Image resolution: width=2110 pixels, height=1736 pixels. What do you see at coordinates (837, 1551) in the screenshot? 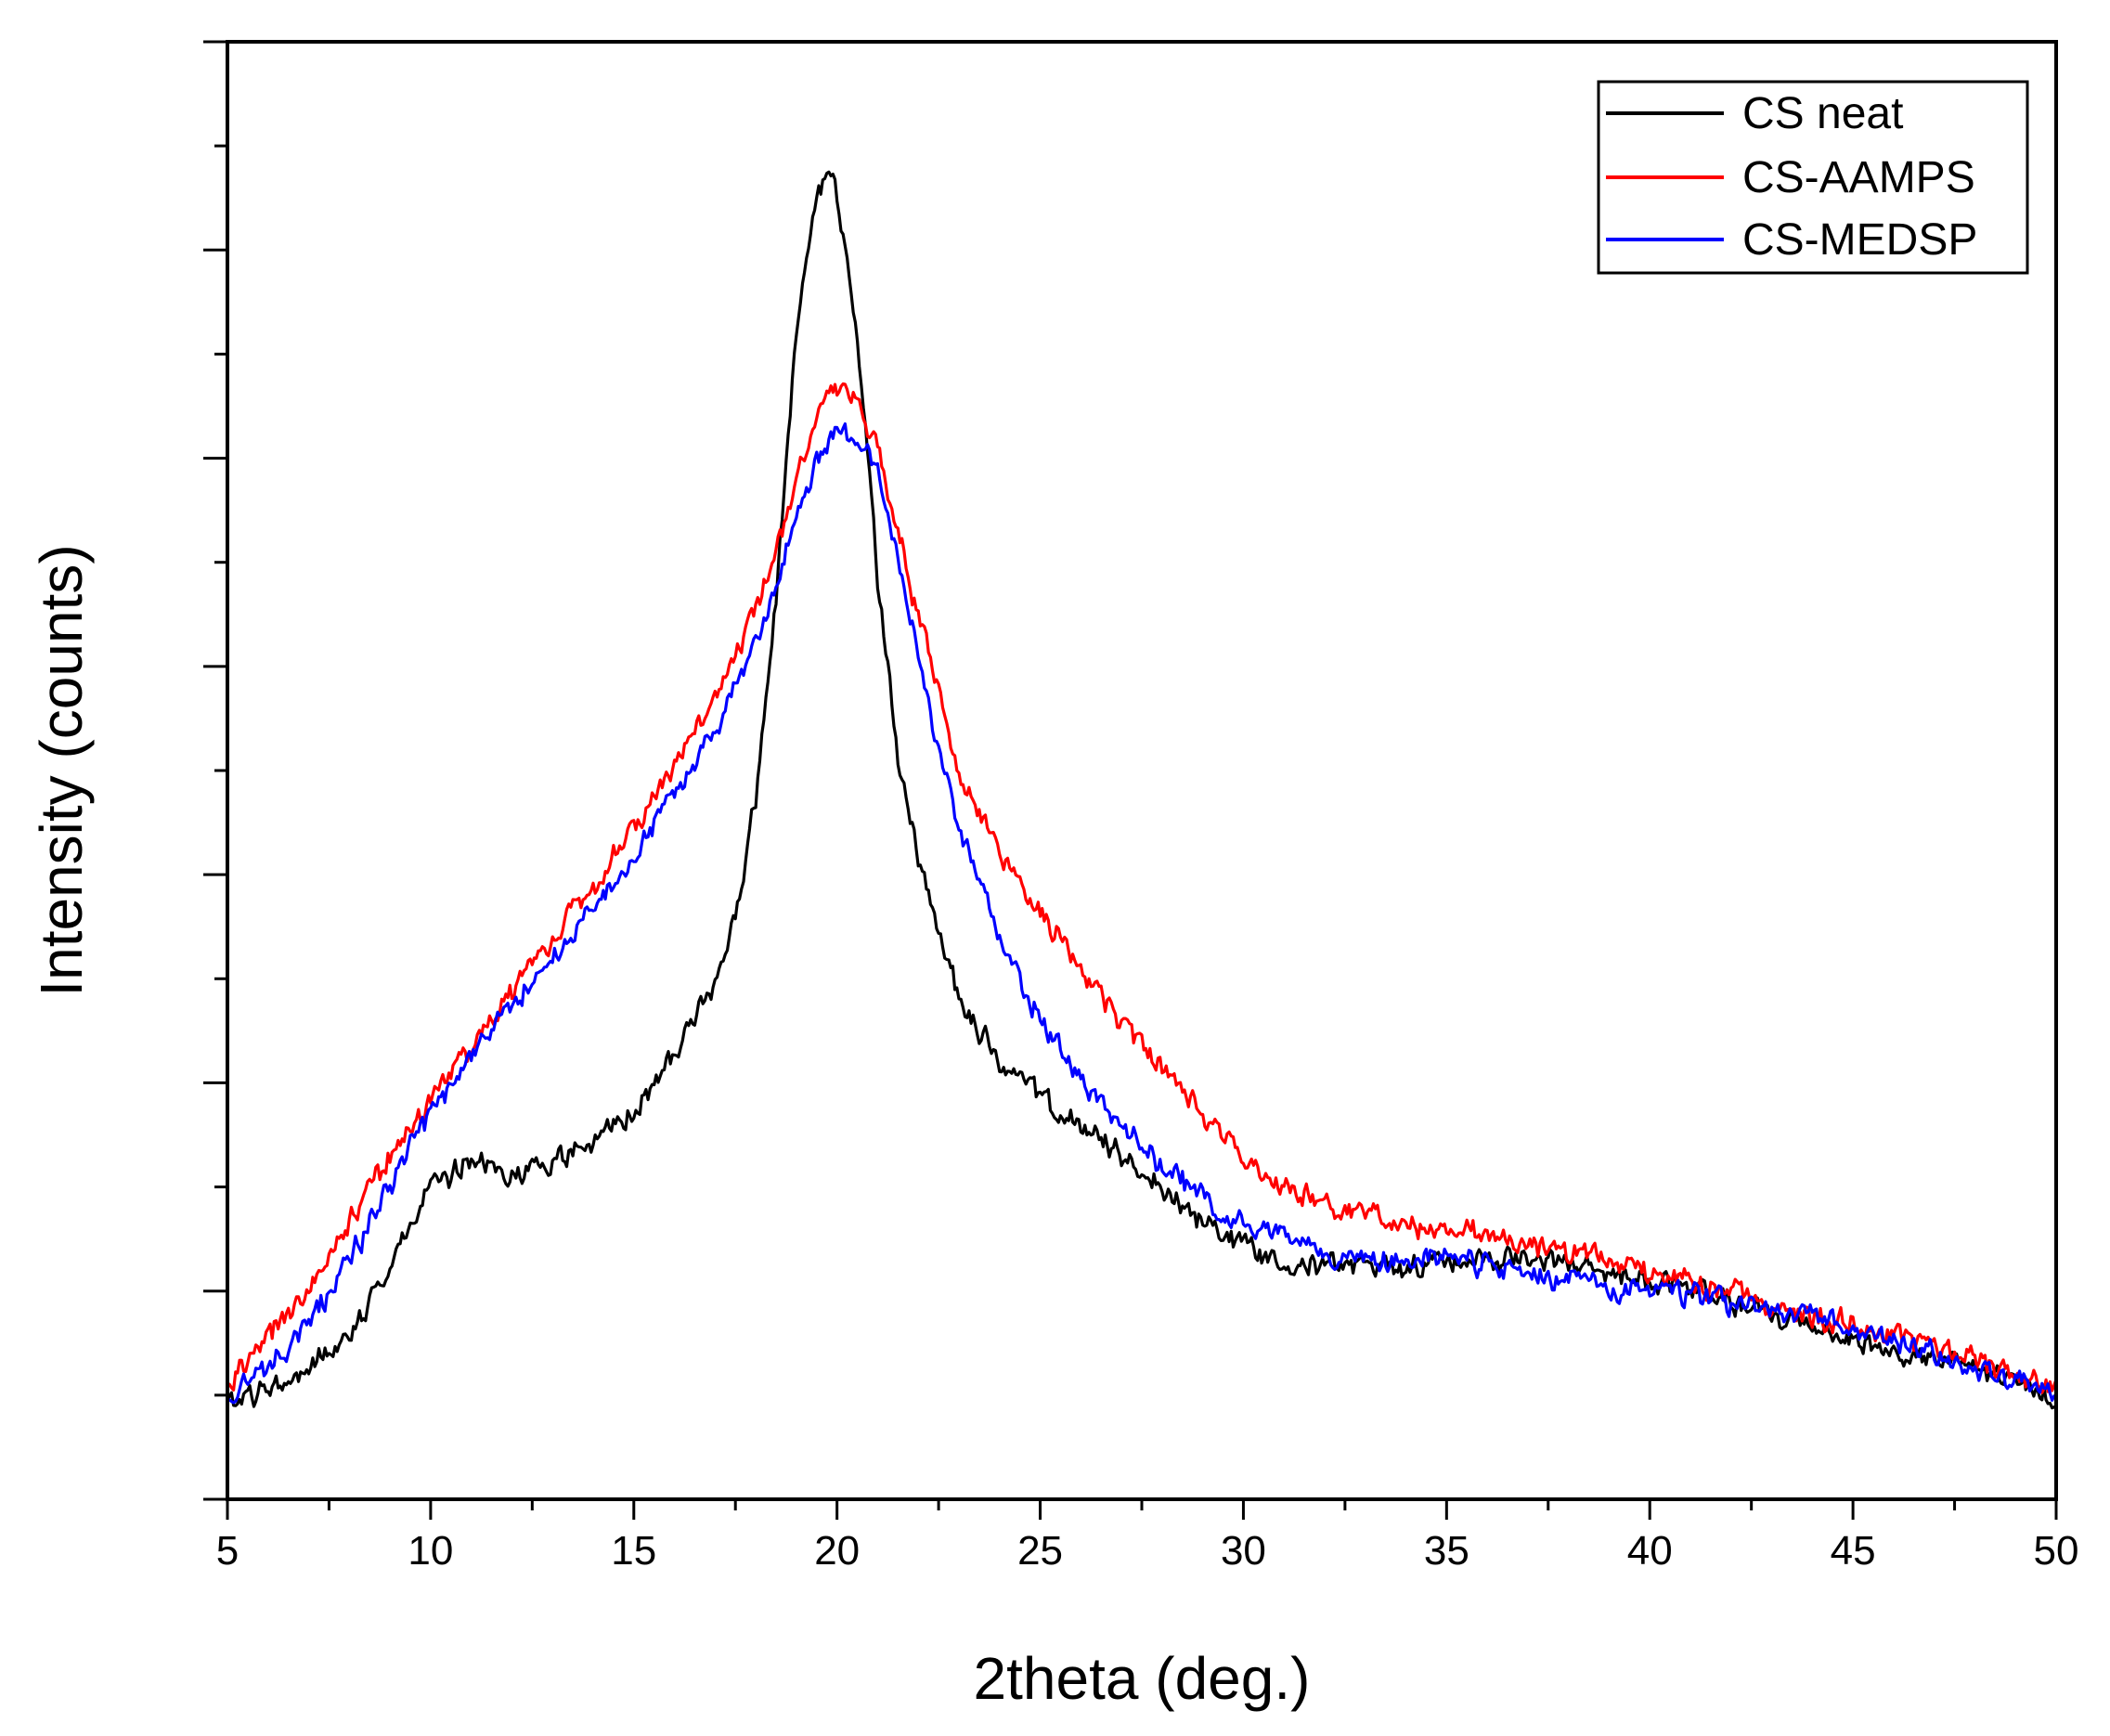
I see `x-tick-label: 20` at bounding box center [837, 1551].